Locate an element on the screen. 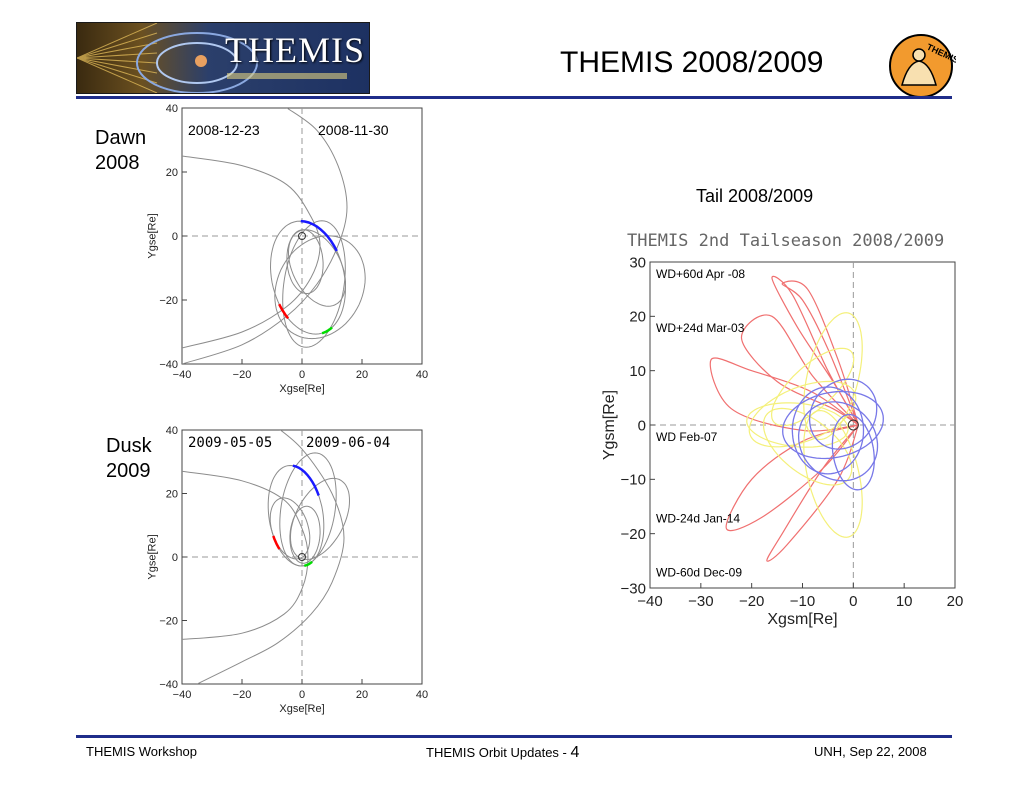  season-label: WD-60d Dec-09 is located at coordinates (699, 573).